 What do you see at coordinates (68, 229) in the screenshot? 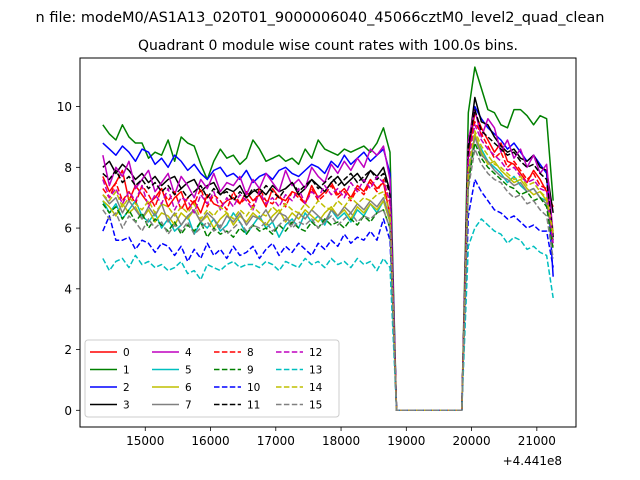
I see `y-tick-label: 6` at bounding box center [68, 229].